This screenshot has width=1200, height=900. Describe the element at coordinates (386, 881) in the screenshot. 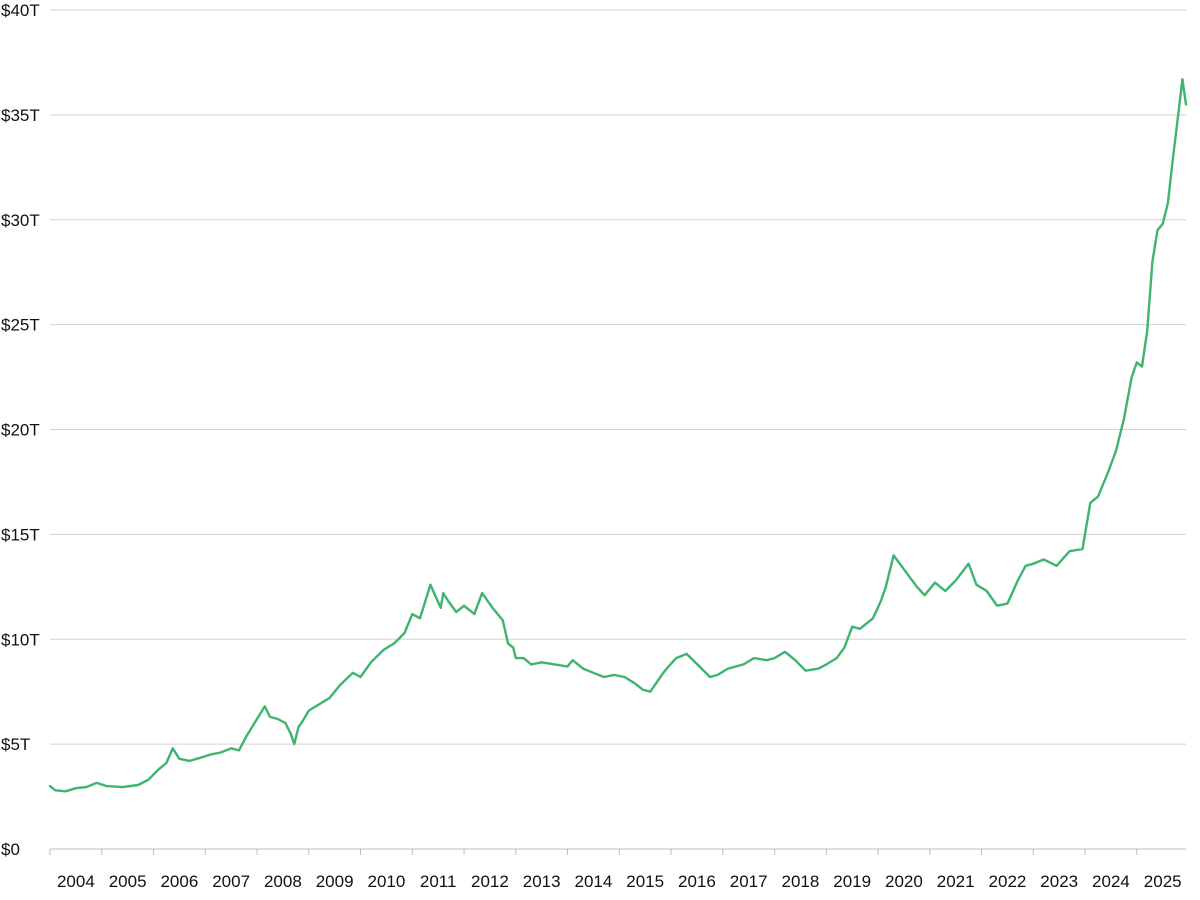

I see `x-tick-label: 2010` at that location.